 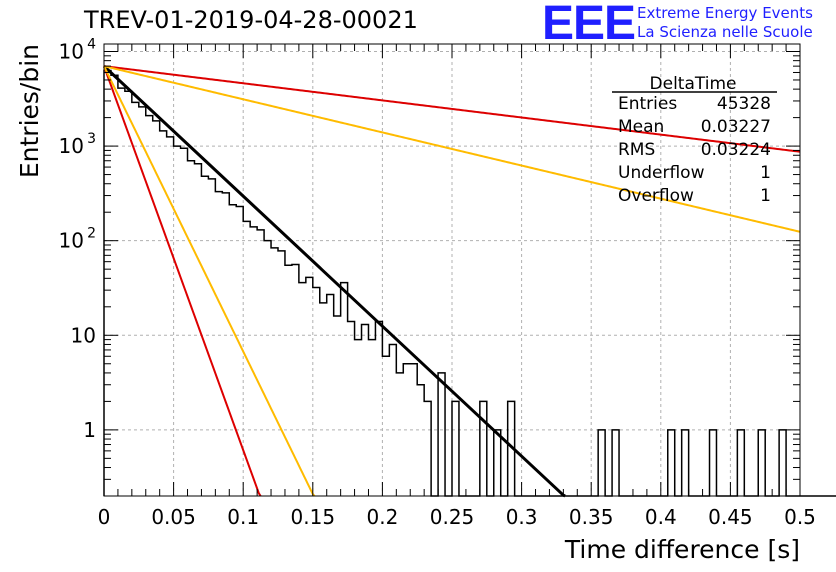 I want to click on x-tick-label: 0.5, so click(x=800, y=517).